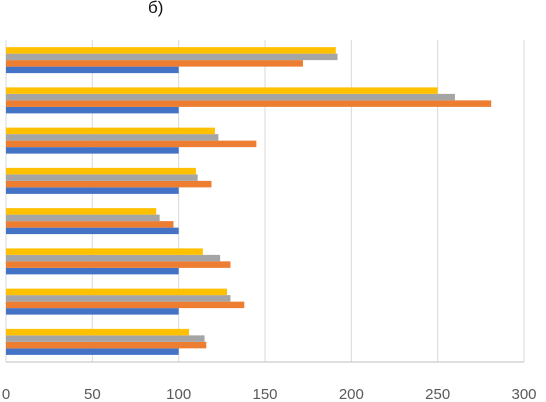 The image size is (546, 402). Describe the element at coordinates (178, 394) in the screenshot. I see `x-tick-label: 100` at that location.